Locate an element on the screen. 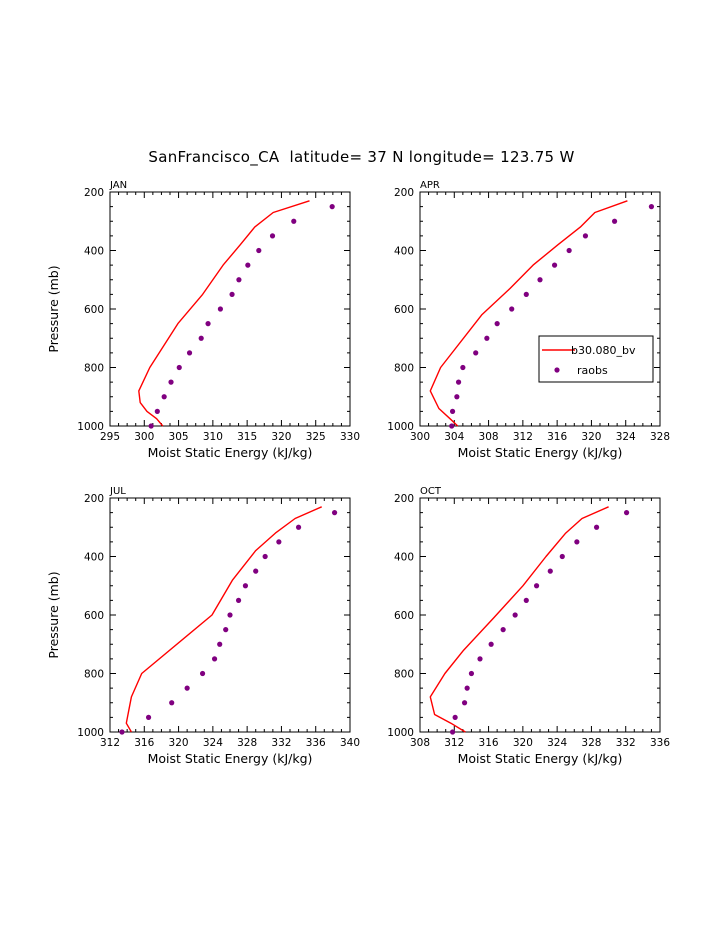  x-tick-label: 332 is located at coordinates (626, 743).